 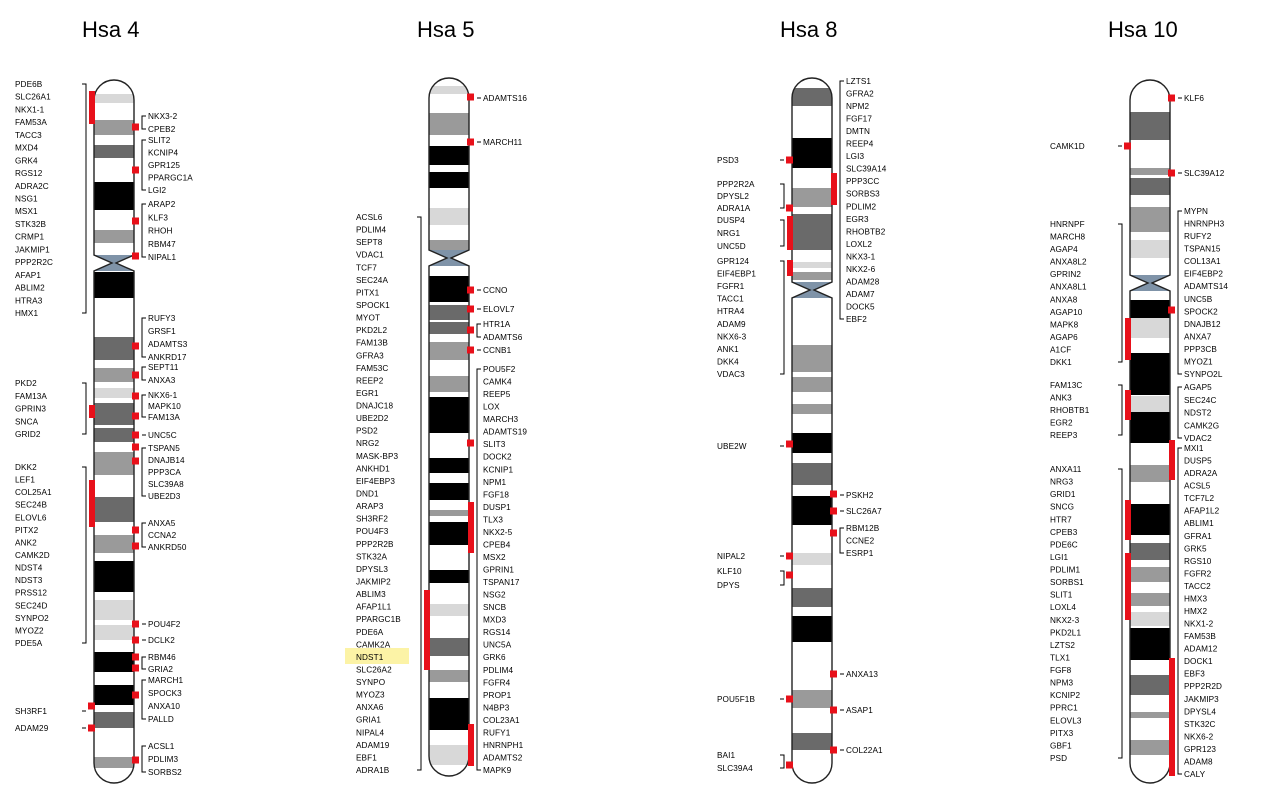 What do you see at coordinates (161, 746) in the screenshot?
I see `gene-label: ACSL1` at bounding box center [161, 746].